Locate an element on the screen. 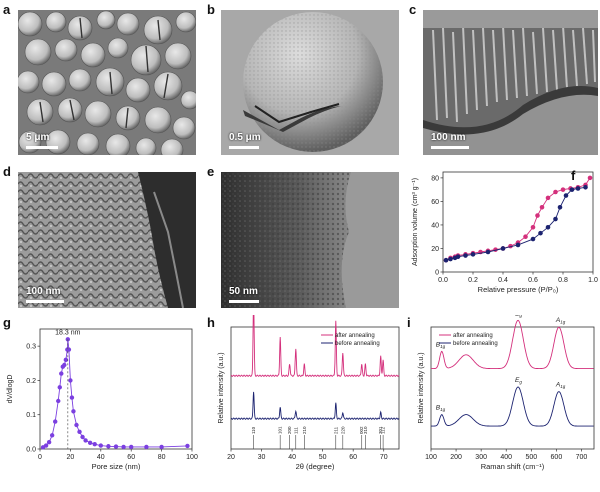 This screenshot has width=600, height=492. nanorods-drawing is located at coordinates (510, 82).